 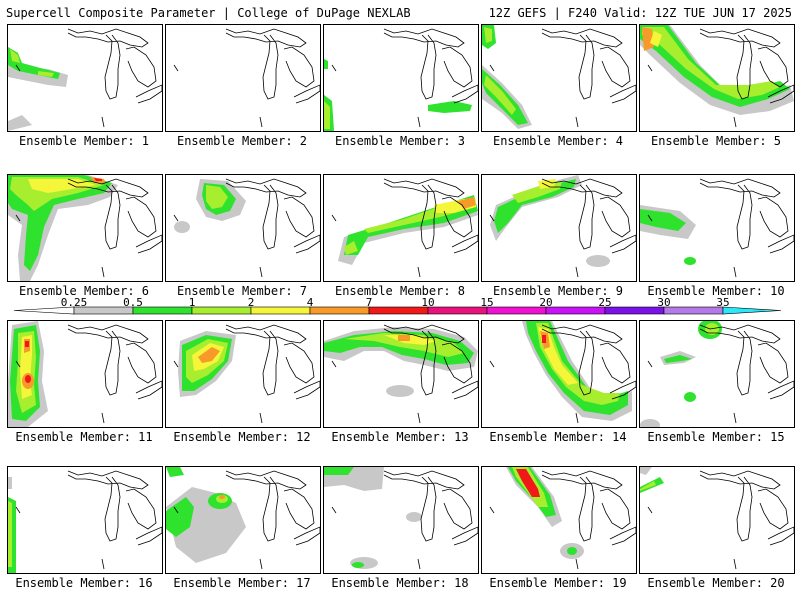 I want to click on ensemble-member-label: Ensemble Member: 9, so click(x=558, y=291).